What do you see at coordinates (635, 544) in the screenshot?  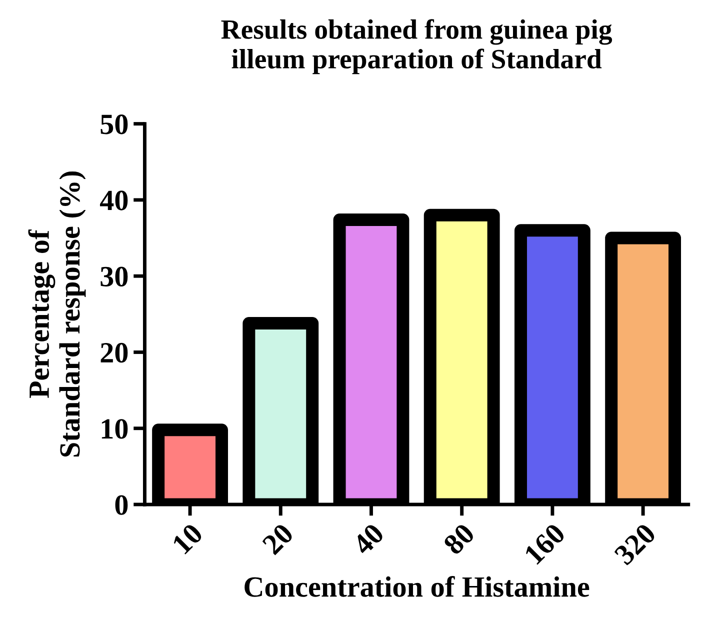 I see `x-tick-label: 320` at bounding box center [635, 544].